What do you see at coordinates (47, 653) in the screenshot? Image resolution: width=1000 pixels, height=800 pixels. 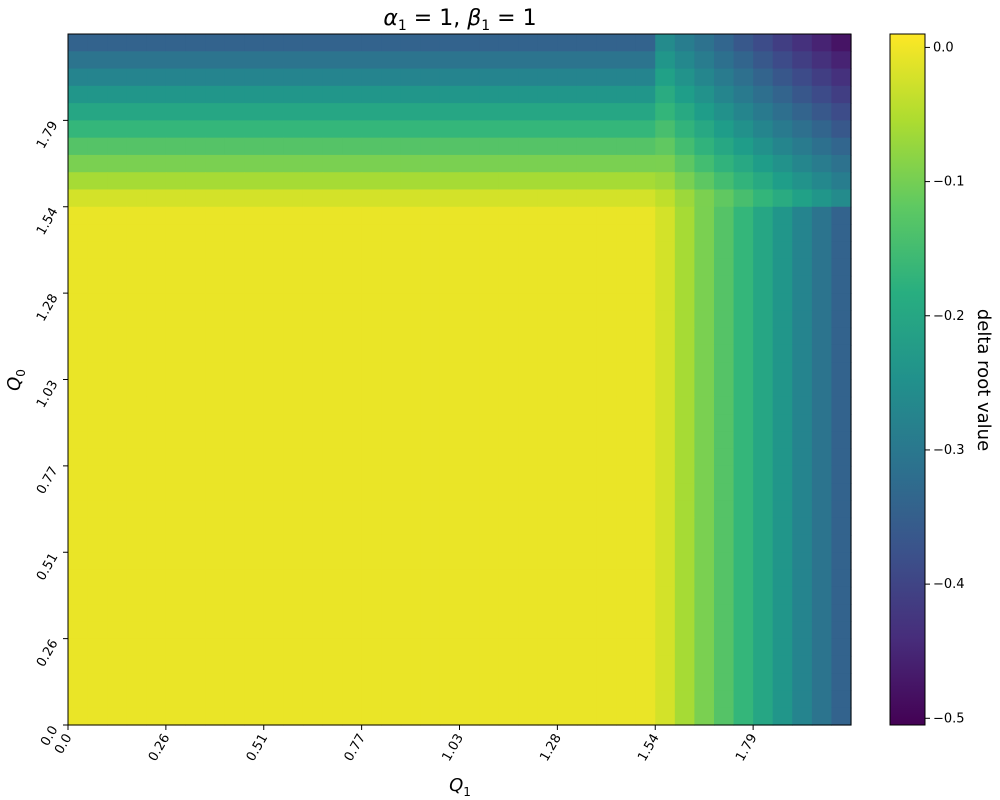 I see `y-tick-label: 0.26` at bounding box center [47, 653].